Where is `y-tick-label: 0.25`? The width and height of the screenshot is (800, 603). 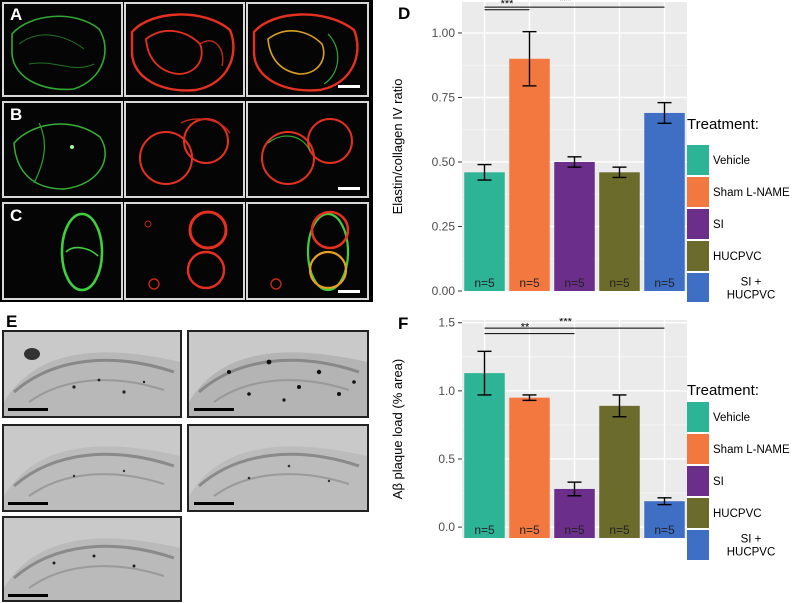 y-tick-label: 0.25 is located at coordinates (444, 226).